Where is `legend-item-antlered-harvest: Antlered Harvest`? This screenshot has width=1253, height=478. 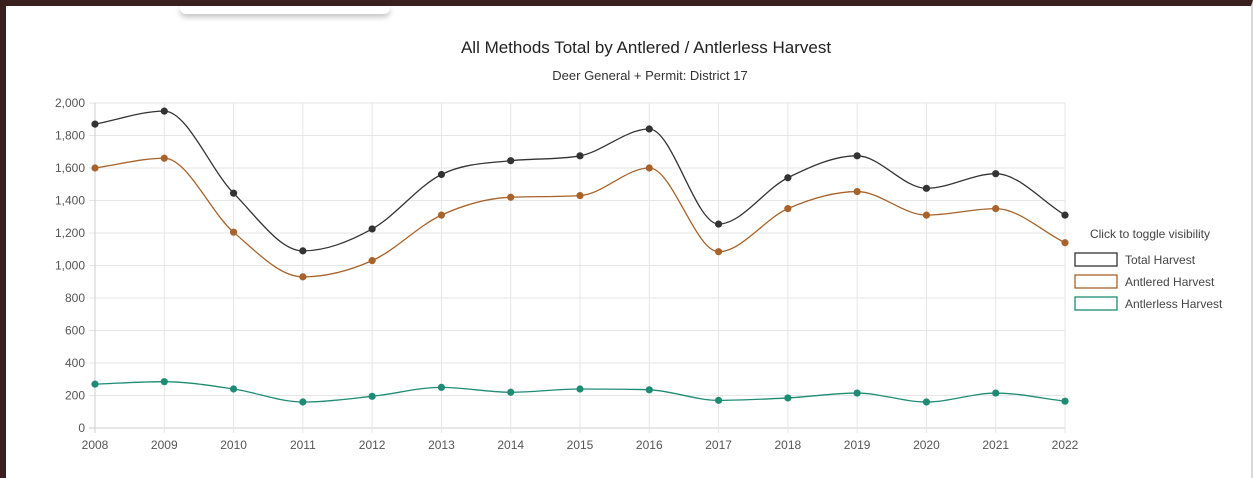 legend-item-antlered-harvest: Antlered Harvest is located at coordinates (1144, 281).